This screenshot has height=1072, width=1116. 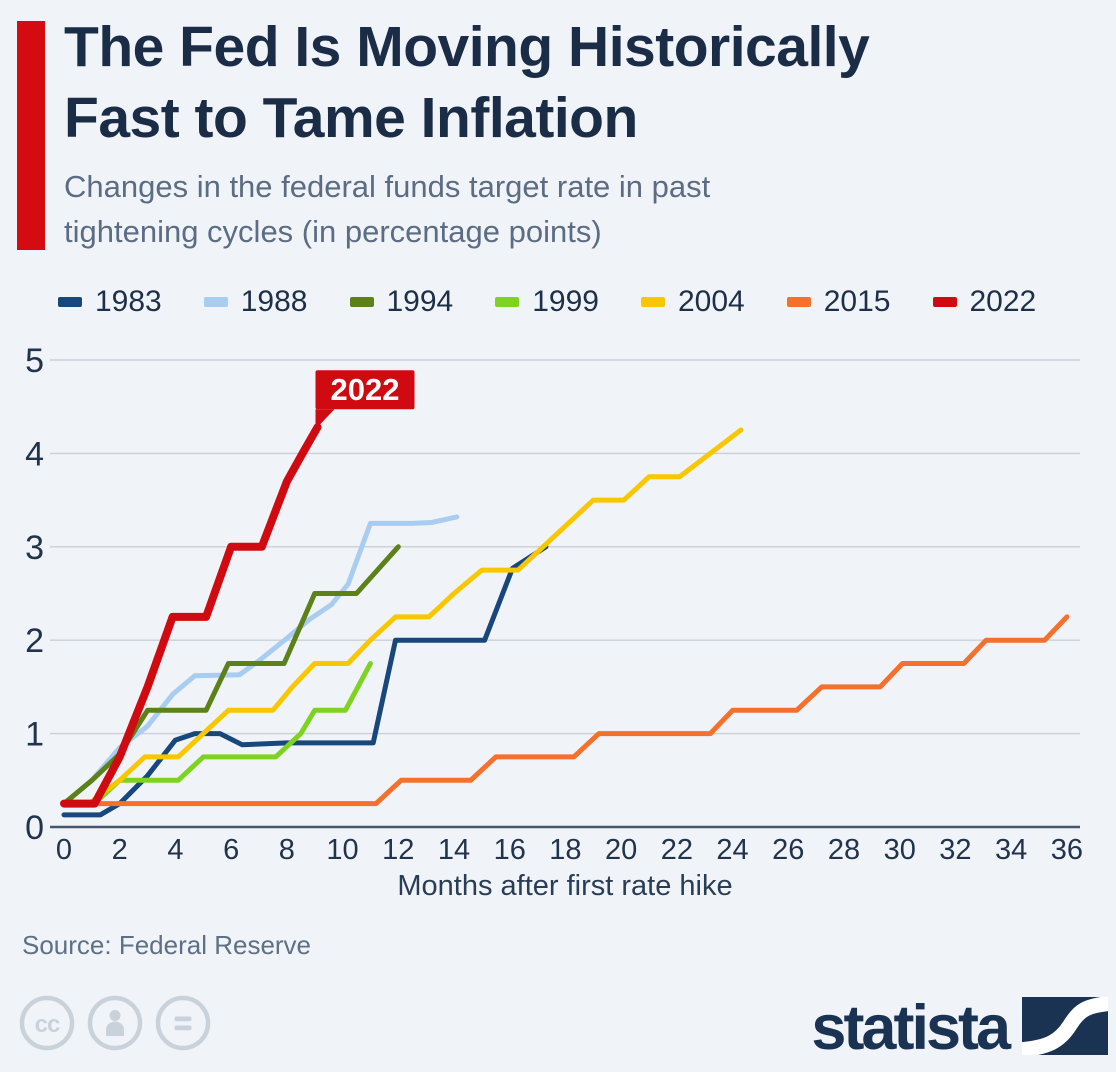 What do you see at coordinates (467, 47) in the screenshot?
I see `title-line-1: The Fed Is Moving Historically` at bounding box center [467, 47].